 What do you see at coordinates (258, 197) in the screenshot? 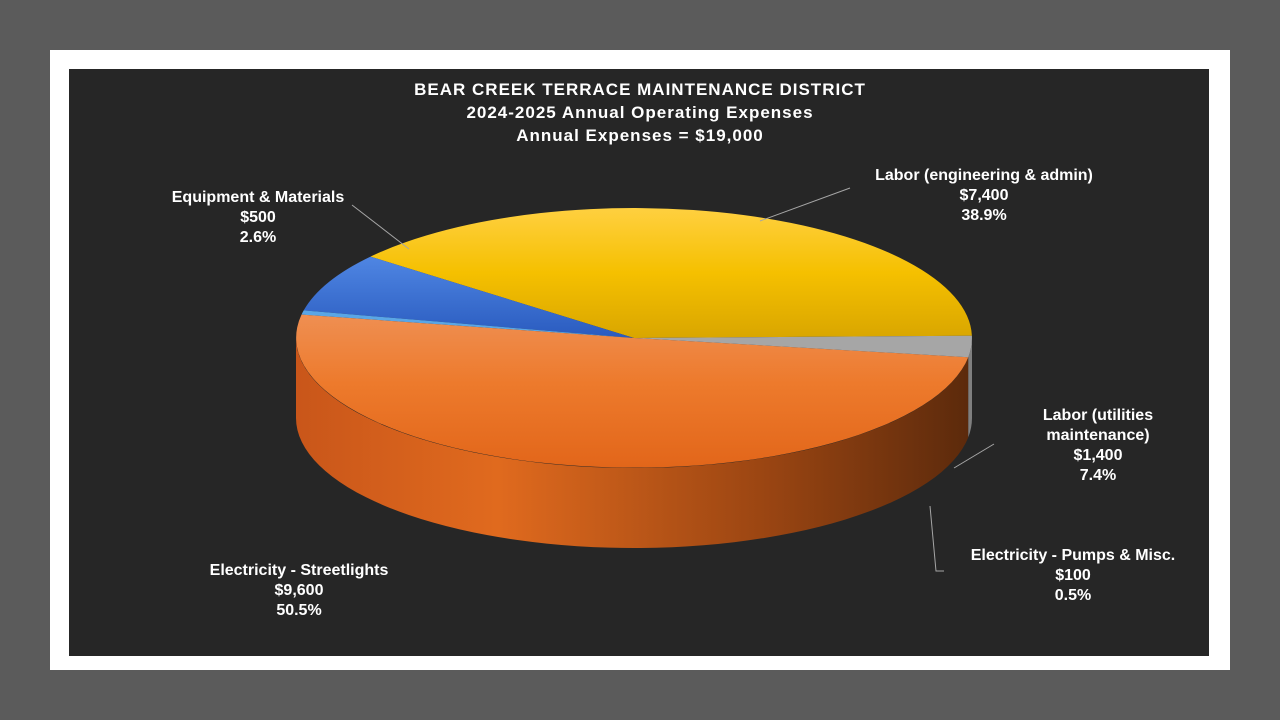
I see `slice-label-name: Equipment & Materials` at bounding box center [258, 197].